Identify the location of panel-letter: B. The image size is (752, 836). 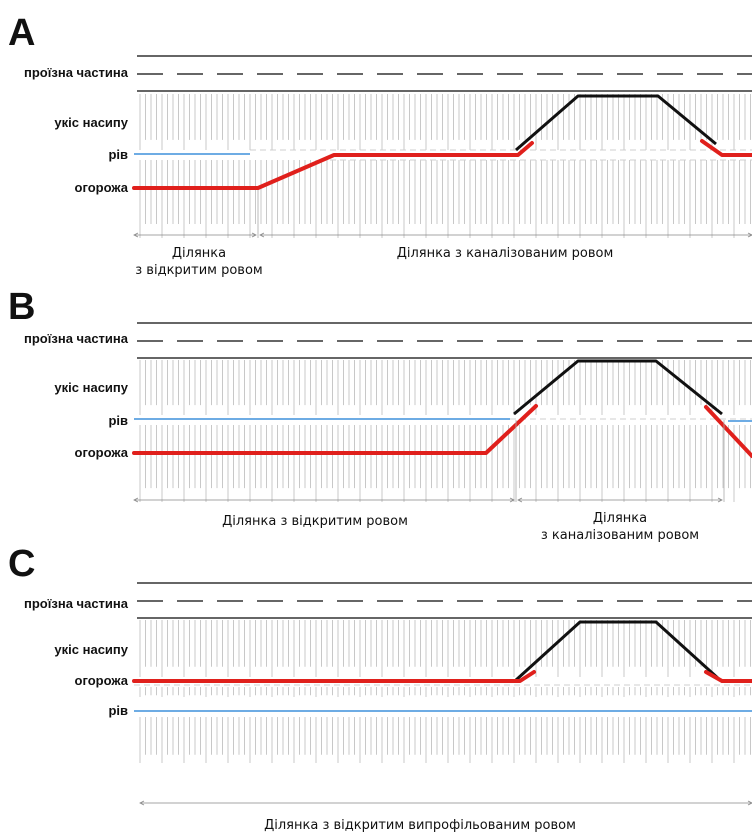
(22, 307).